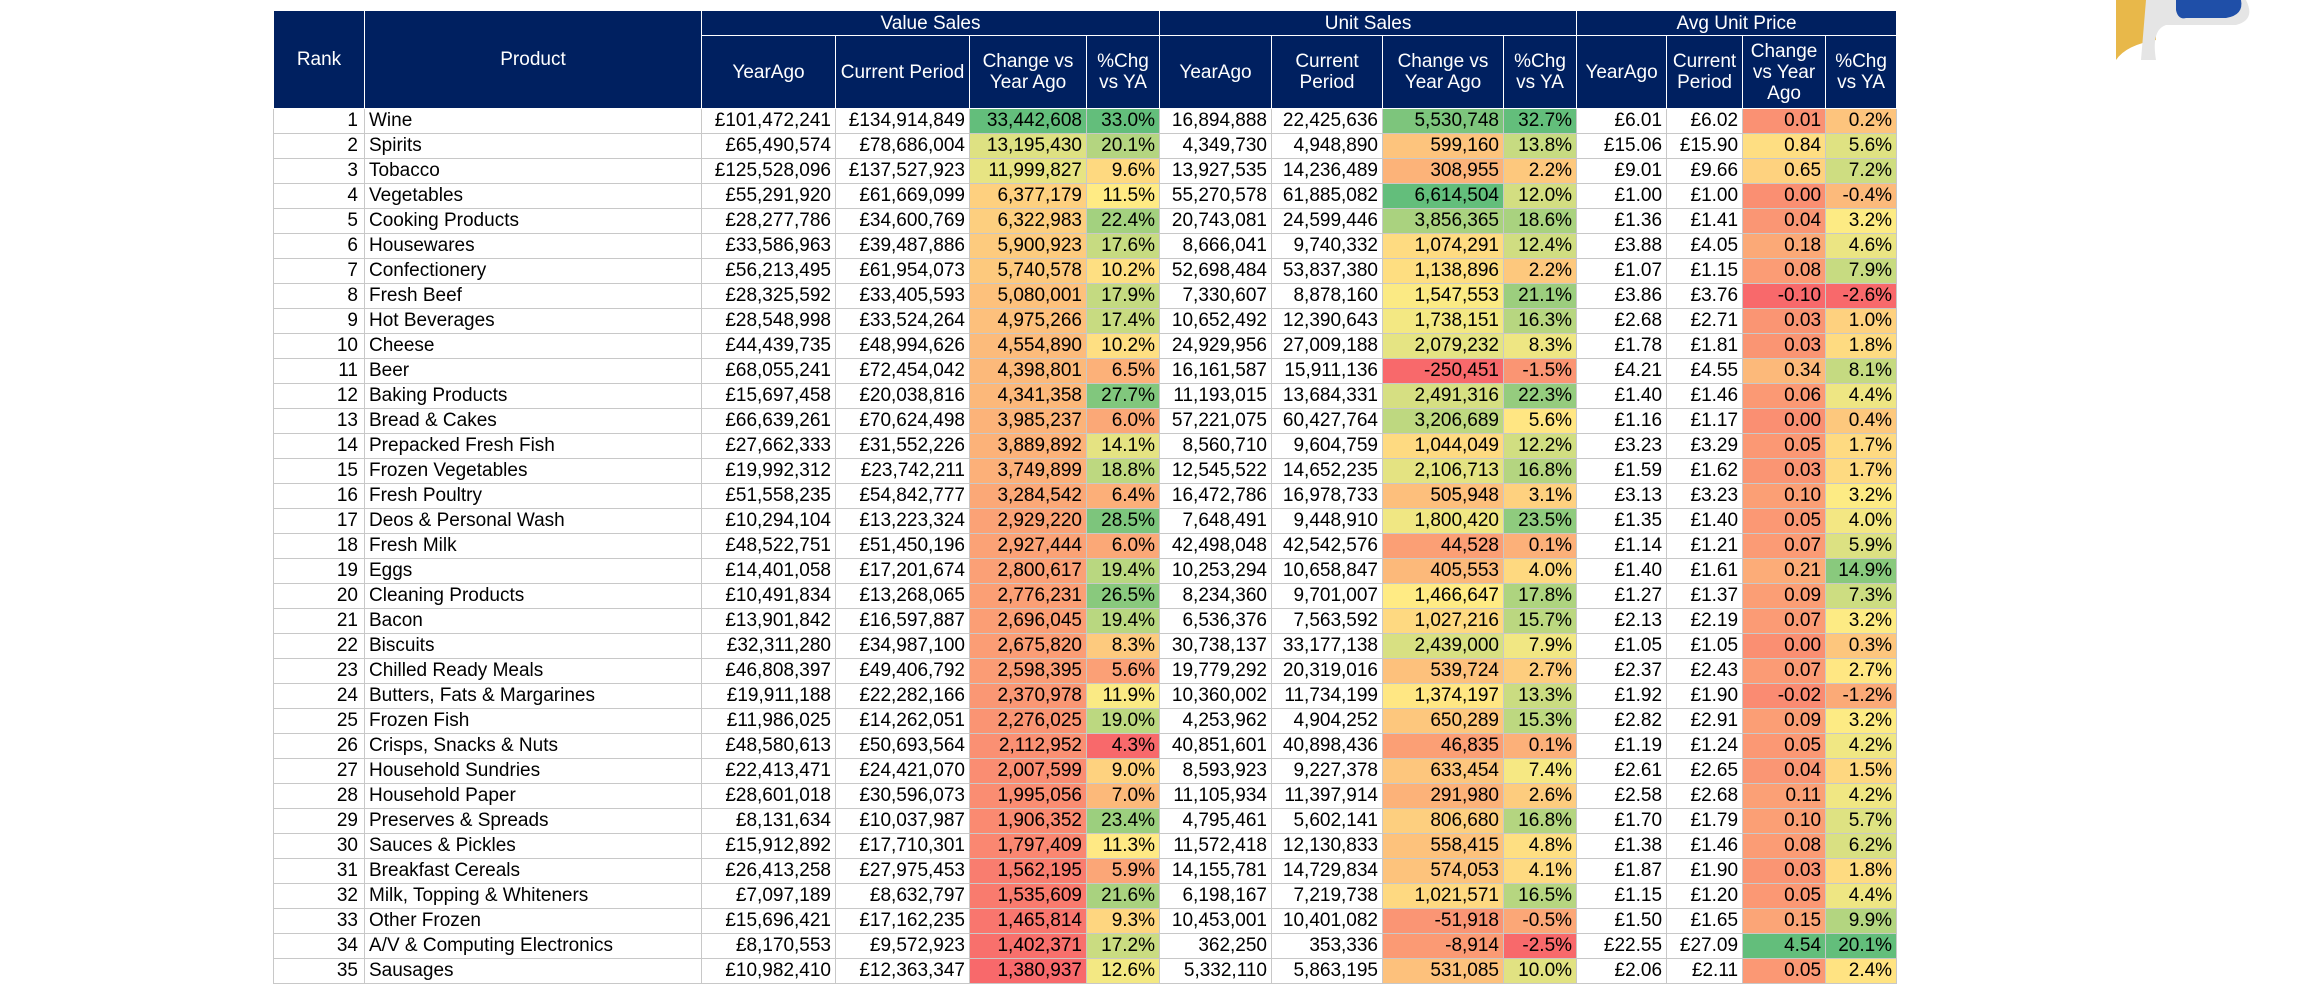 Image resolution: width=2316 pixels, height=994 pixels. What do you see at coordinates (1705, 146) in the screenshot?
I see `price-current-cell: £15.90` at bounding box center [1705, 146].